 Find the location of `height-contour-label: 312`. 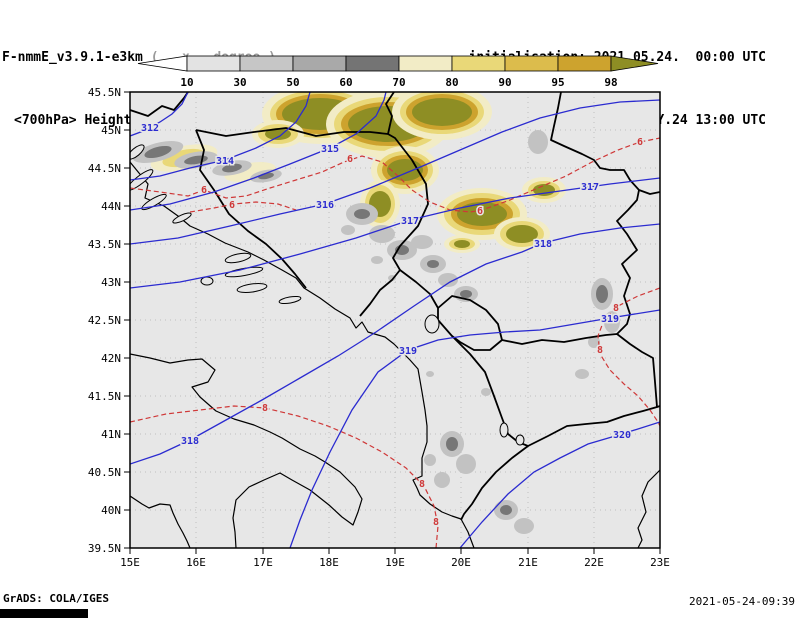

height-contour-label: 312 is located at coordinates (150, 128).